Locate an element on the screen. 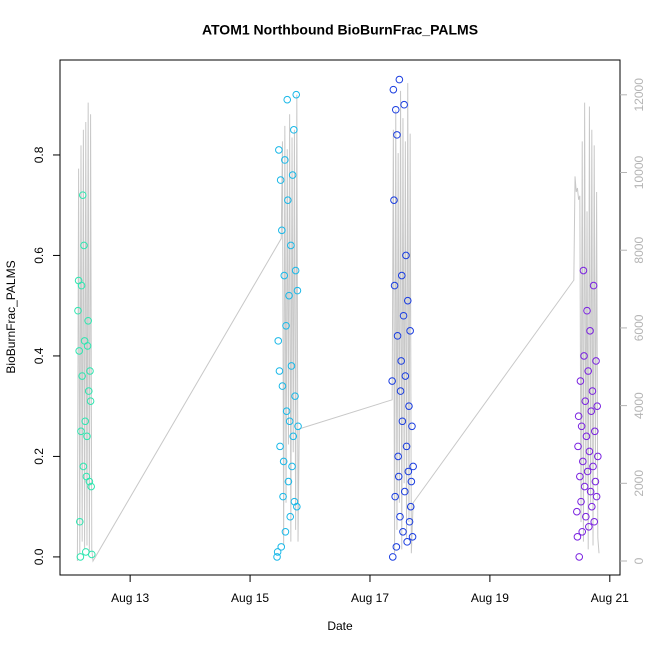  y2-tick-label: 8000 is located at coordinates (639, 250).